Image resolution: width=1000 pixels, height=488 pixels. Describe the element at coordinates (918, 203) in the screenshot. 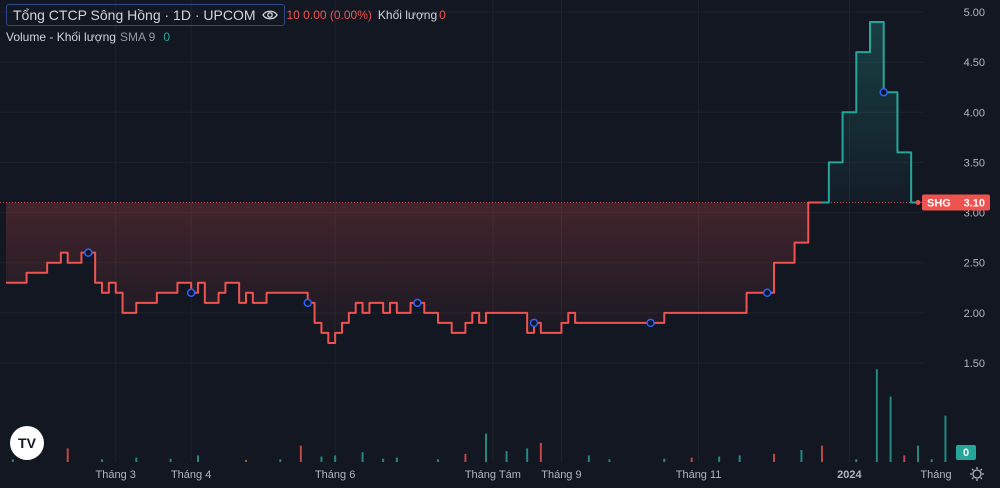

I see `last-price-point` at that location.